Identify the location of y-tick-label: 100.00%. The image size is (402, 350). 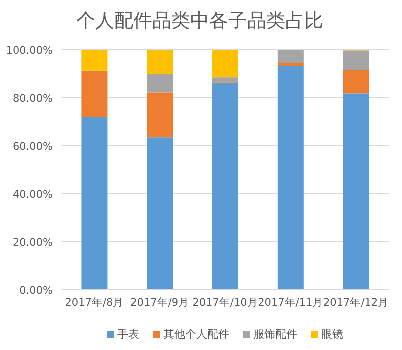
(30, 51).